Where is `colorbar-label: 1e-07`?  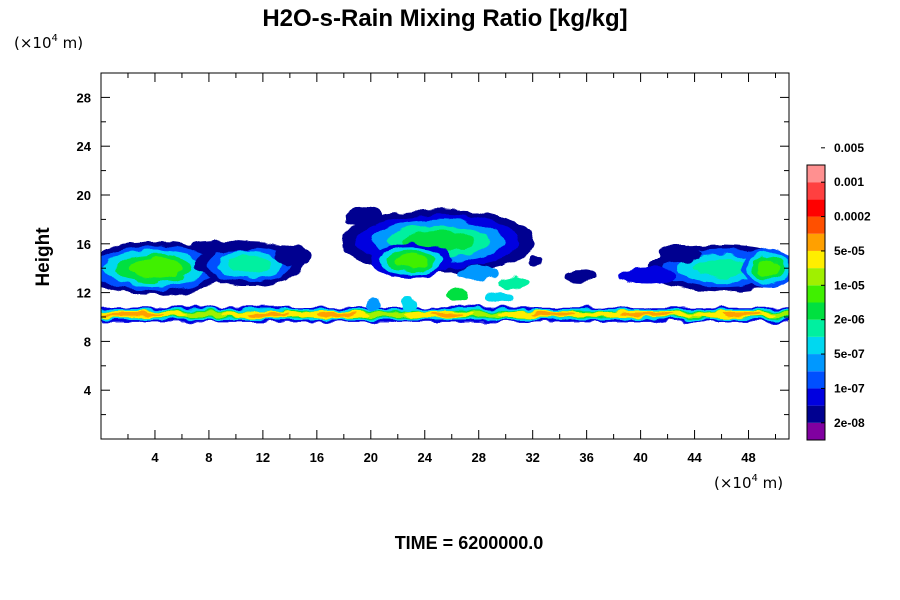
colorbar-label: 1e-07 is located at coordinates (849, 388).